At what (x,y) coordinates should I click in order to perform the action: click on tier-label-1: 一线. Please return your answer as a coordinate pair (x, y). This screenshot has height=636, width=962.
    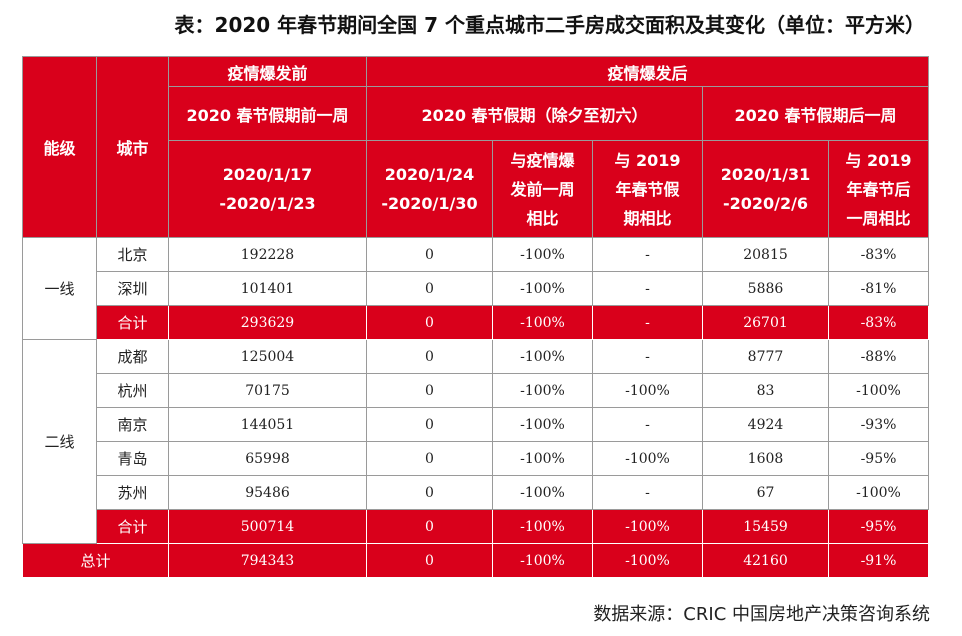
    Looking at the image, I should click on (59, 288).